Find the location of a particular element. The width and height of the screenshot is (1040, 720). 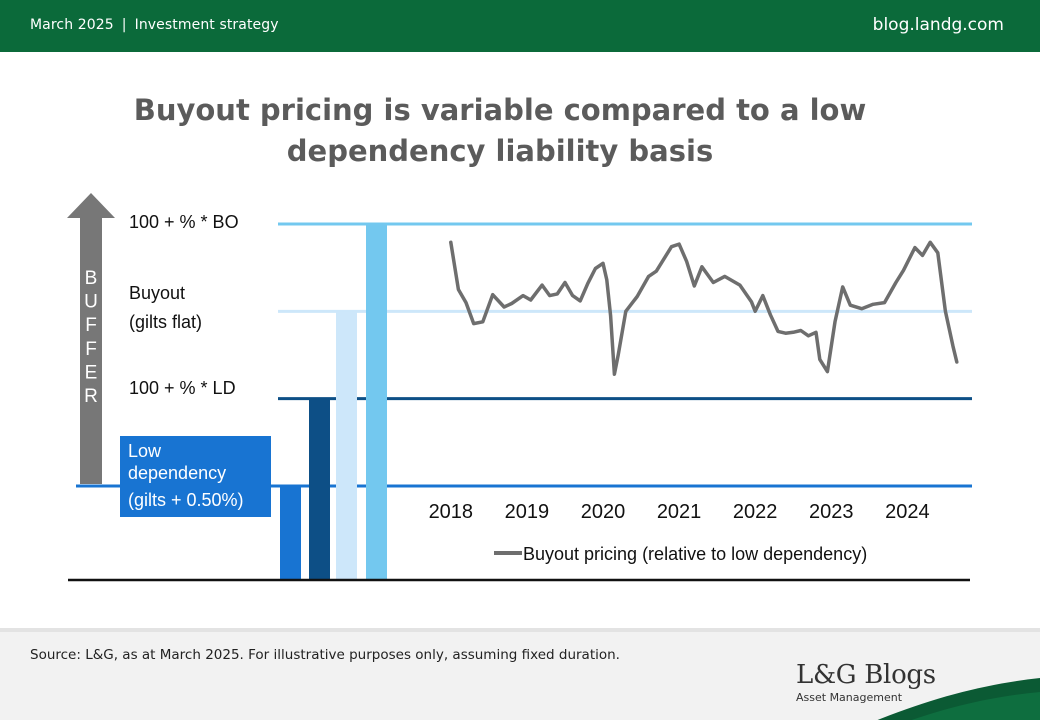

buffer-letter: B is located at coordinates (91, 278).